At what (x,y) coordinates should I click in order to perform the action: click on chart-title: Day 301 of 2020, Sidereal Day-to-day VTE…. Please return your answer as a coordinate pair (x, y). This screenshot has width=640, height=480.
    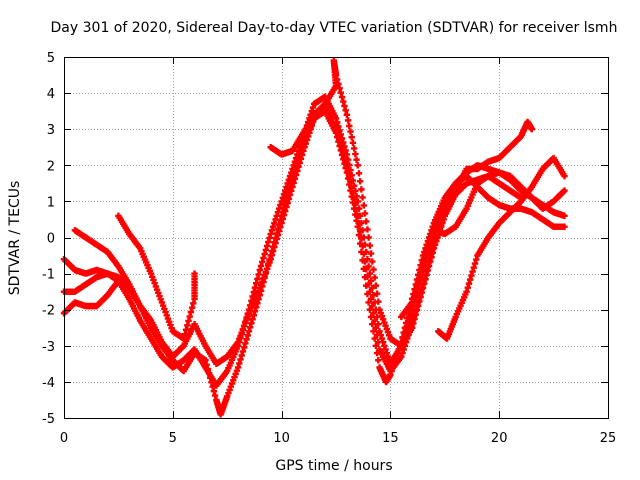
    Looking at the image, I should click on (334, 28).